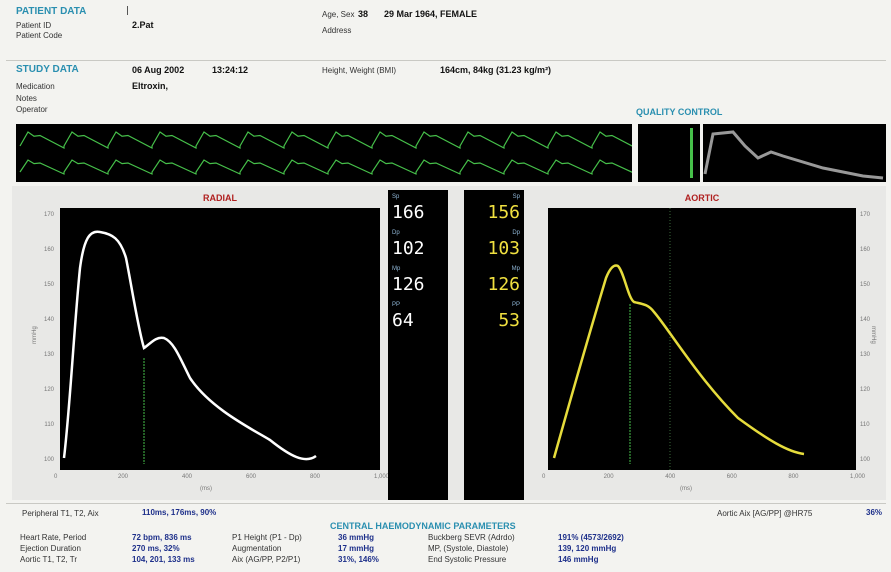 This screenshot has width=891, height=572. What do you see at coordinates (150, 86) in the screenshot?
I see `medication-value: Eltroxin,` at bounding box center [150, 86].